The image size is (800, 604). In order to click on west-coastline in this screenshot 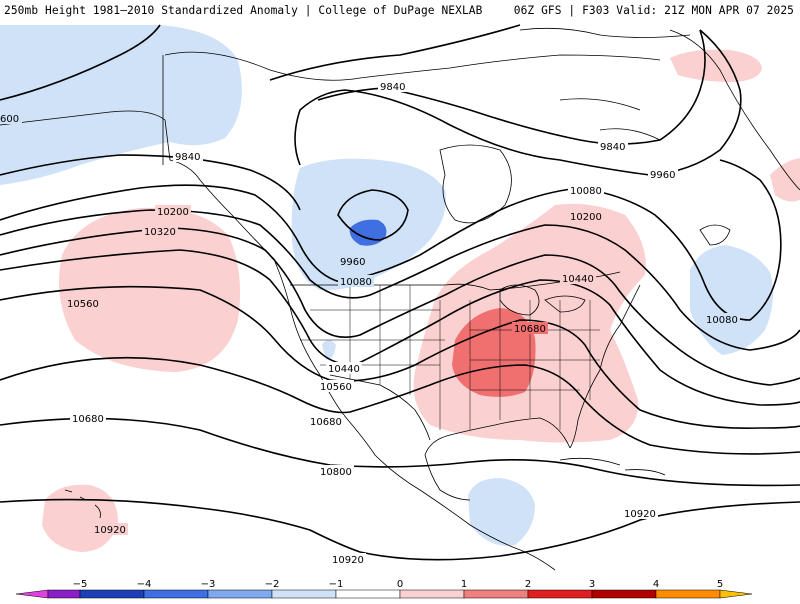, I will do `click(325, 358)`.